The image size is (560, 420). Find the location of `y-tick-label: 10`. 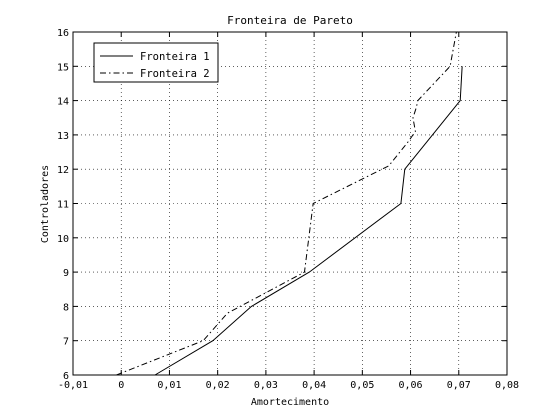

y-tick-label: 10 is located at coordinates (63, 239).